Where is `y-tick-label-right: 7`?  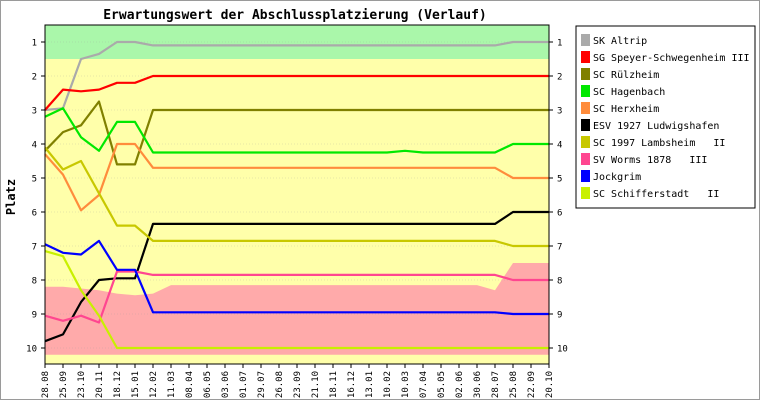 y-tick-label-right: 7 is located at coordinates (559, 248).